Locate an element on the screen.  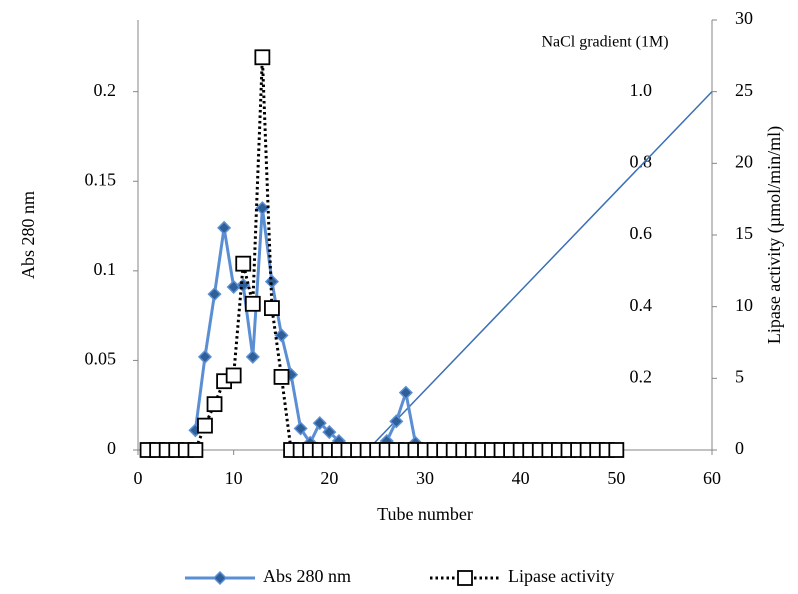
legend-label: Lipase activity is located at coordinates (561, 576).